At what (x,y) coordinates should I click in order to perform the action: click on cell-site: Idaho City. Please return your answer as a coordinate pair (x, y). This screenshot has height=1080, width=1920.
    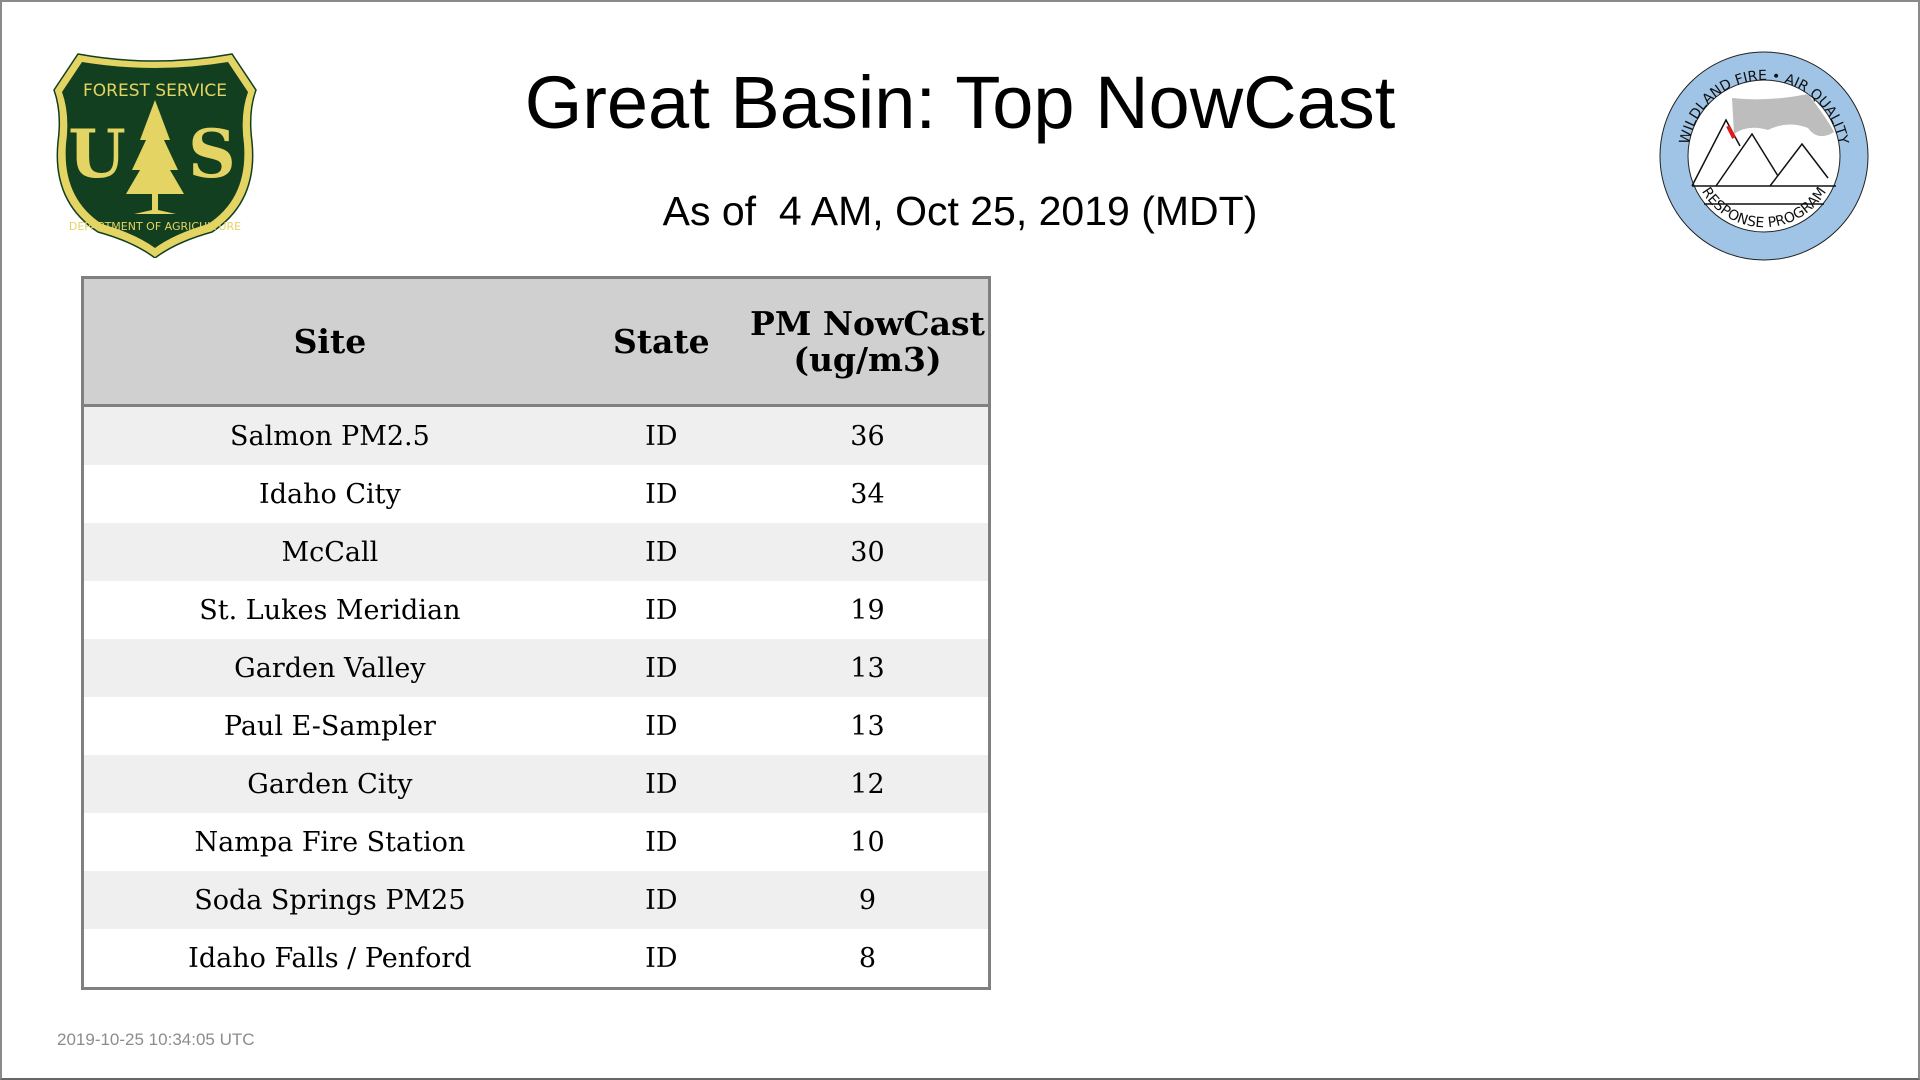
    Looking at the image, I should click on (330, 494).